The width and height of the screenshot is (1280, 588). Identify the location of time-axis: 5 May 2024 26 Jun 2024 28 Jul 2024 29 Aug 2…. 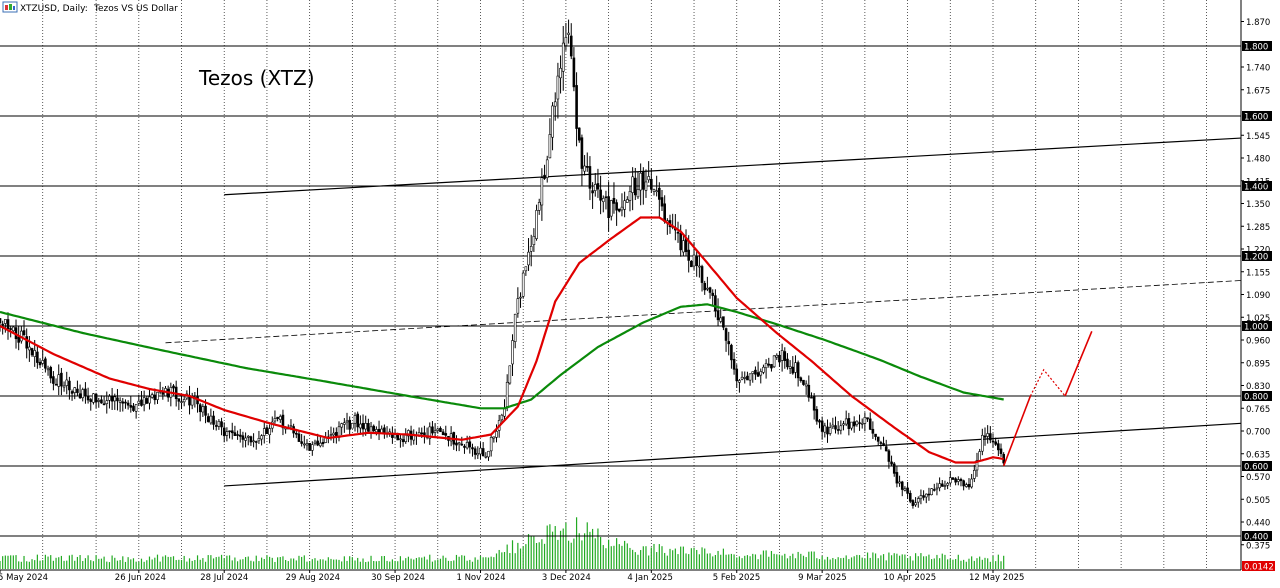
(512, 576).